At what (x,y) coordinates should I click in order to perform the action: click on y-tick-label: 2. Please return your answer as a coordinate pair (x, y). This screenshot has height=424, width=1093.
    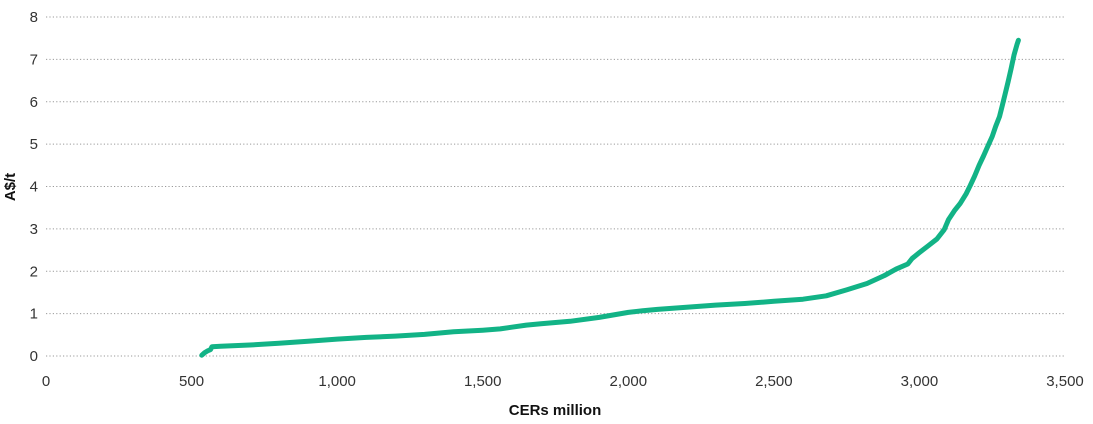
    Looking at the image, I should click on (34, 271).